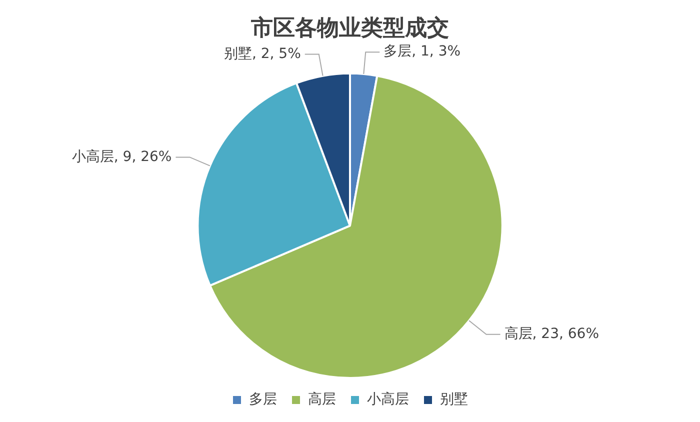 The height and width of the screenshot is (422, 700). What do you see at coordinates (262, 54) in the screenshot?
I see `data-label: 别墅, 2, 5%` at bounding box center [262, 54].